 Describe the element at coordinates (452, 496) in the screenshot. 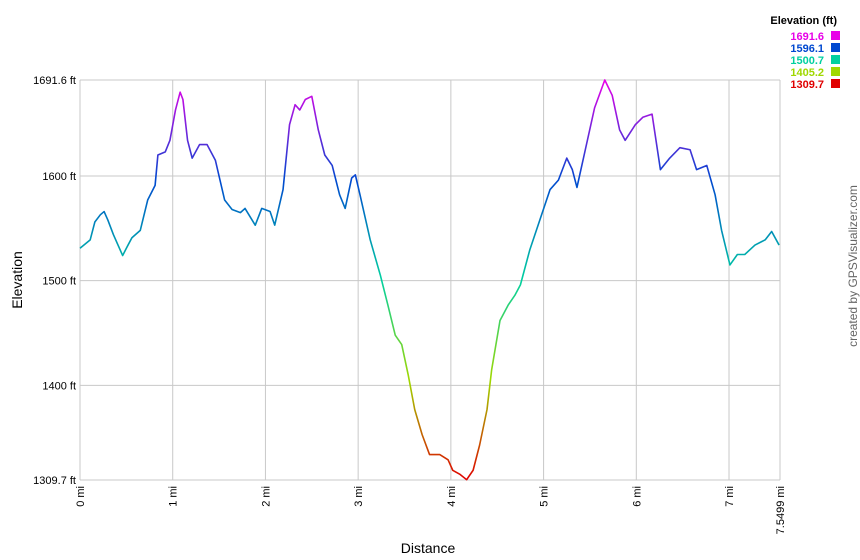

I see `x-tick-label: 4 mi` at that location.